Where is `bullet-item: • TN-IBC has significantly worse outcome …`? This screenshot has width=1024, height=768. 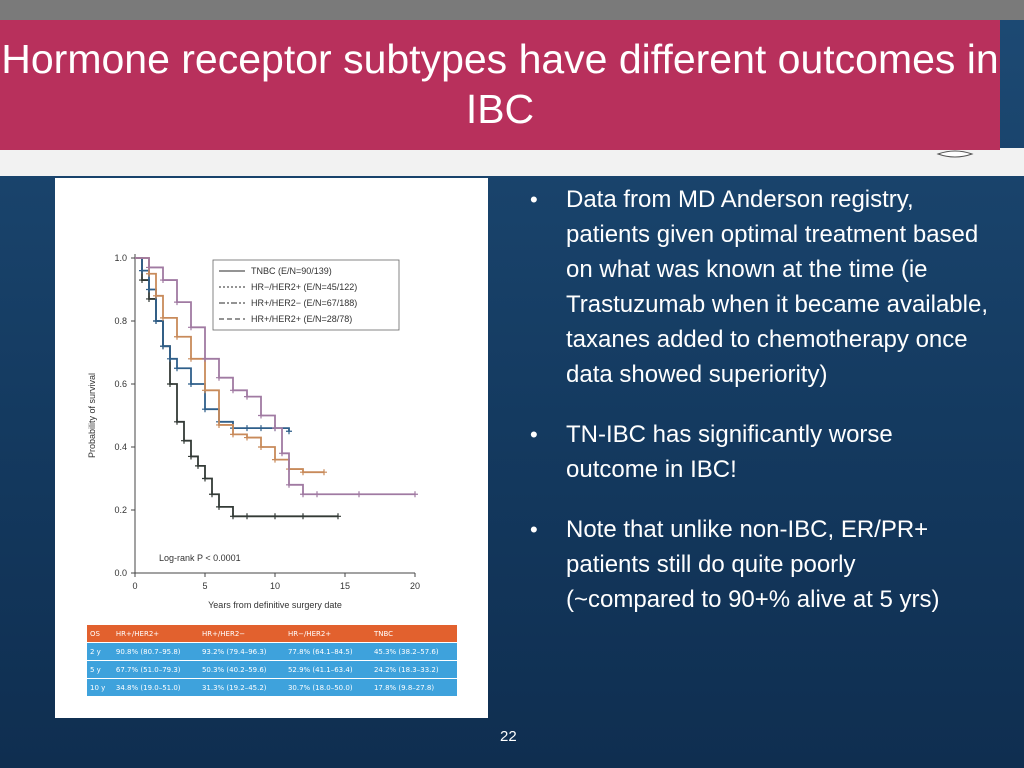
bullet-item: • TN-IBC has significantly worse outcome … is located at coordinates (760, 452).